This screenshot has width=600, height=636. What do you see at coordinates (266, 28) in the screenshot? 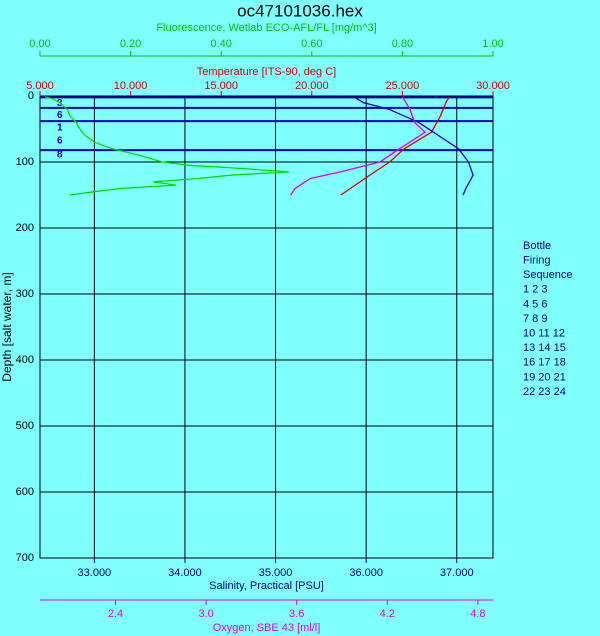
I see `axis-title: Fluorescence, Wetlab ECO-AFL/FL [mg/m^3]` at bounding box center [266, 28].